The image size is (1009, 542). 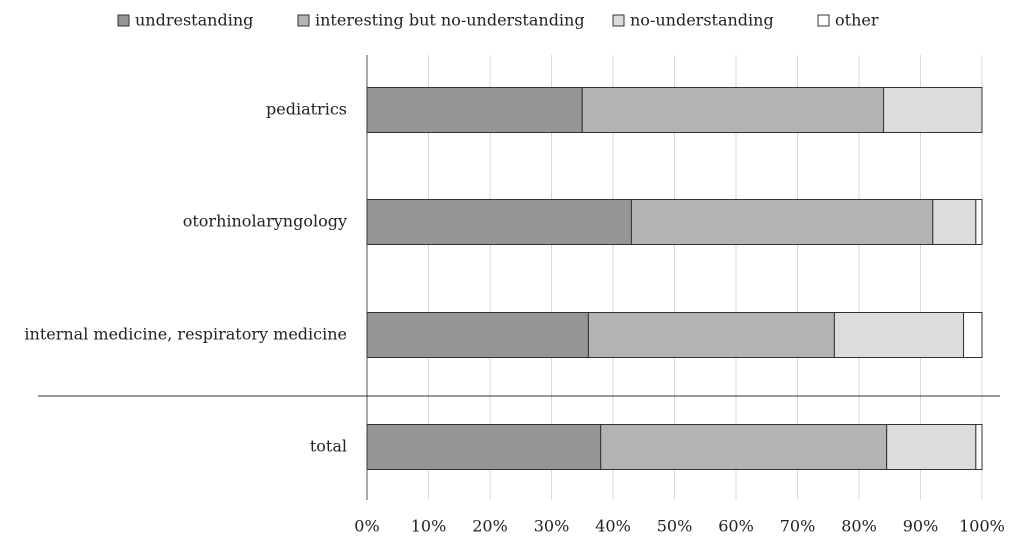 I want to click on y-tick-label: otorhinolaryngology, so click(x=265, y=221).